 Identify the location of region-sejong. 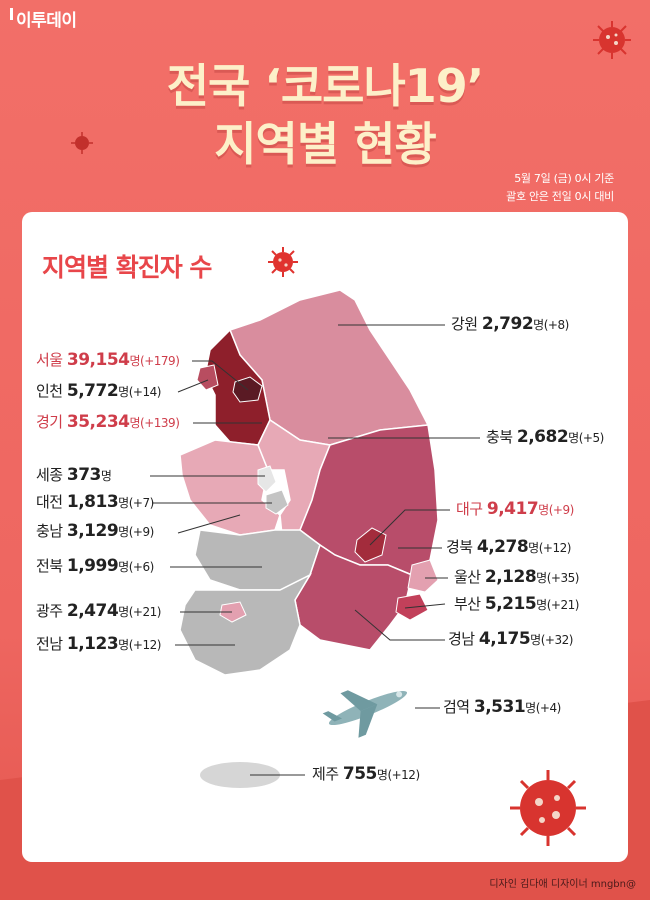
(267, 479).